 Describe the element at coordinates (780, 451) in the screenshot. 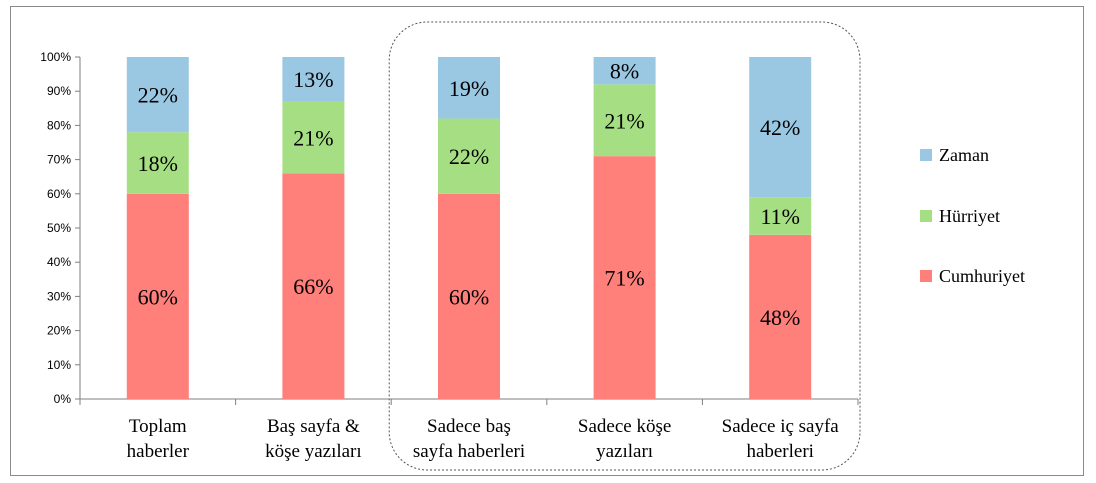

I see `category-label: haberleri` at that location.